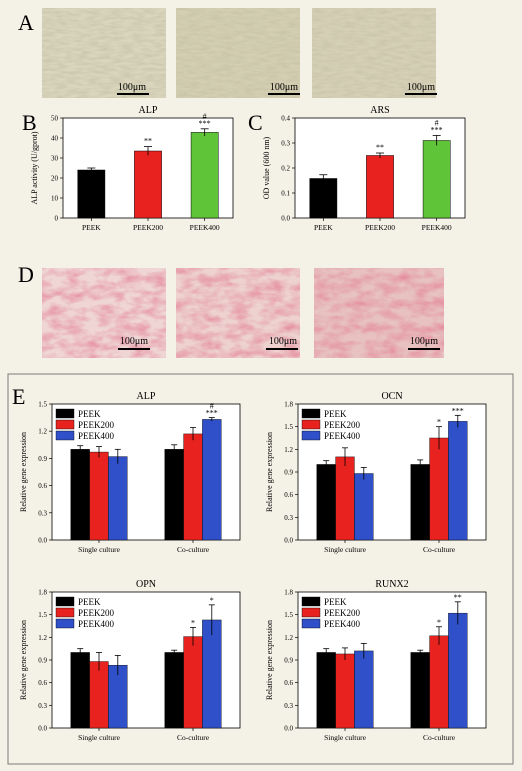 The width and height of the screenshot is (522, 771). Describe the element at coordinates (379, 313) in the screenshot. I see `micrograph-d3` at that location.